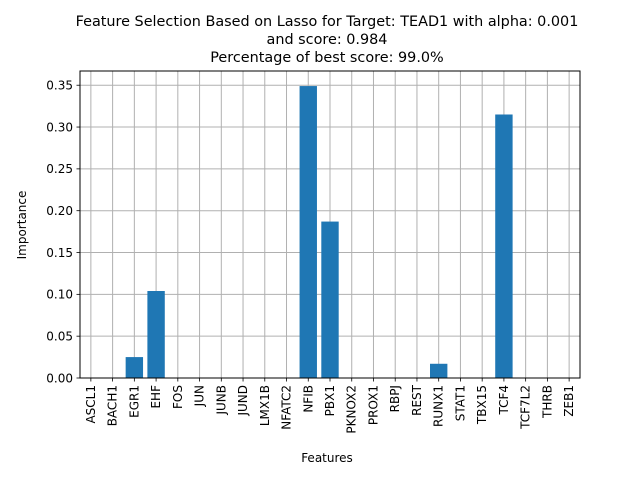 This screenshot has height=480, width=640. I want to click on x-tick-label: PKNOX2, so click(352, 409).